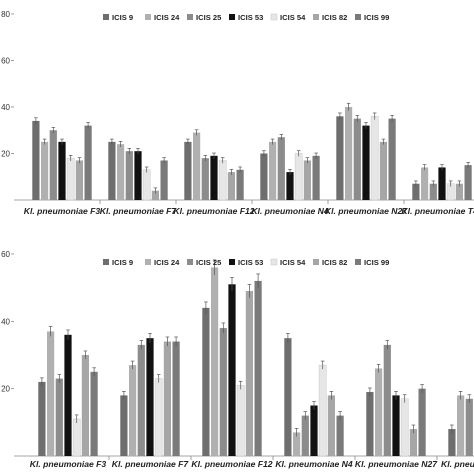 The image size is (474, 474). What do you see at coordinates (5, 14) in the screenshot?
I see `y-tick-label: 80` at bounding box center [5, 14].